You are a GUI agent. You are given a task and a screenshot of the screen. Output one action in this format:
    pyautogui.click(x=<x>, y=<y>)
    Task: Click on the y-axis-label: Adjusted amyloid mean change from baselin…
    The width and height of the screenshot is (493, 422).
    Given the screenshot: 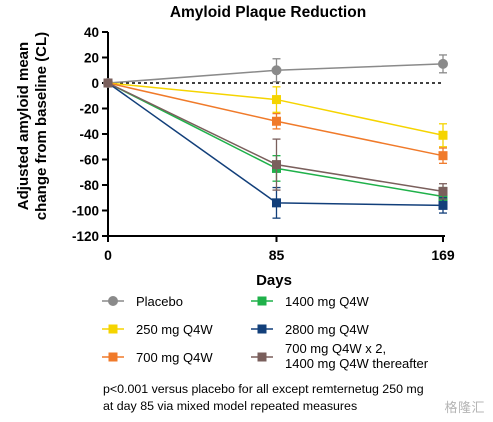 What is the action you would take?
    pyautogui.click(x=32, y=126)
    